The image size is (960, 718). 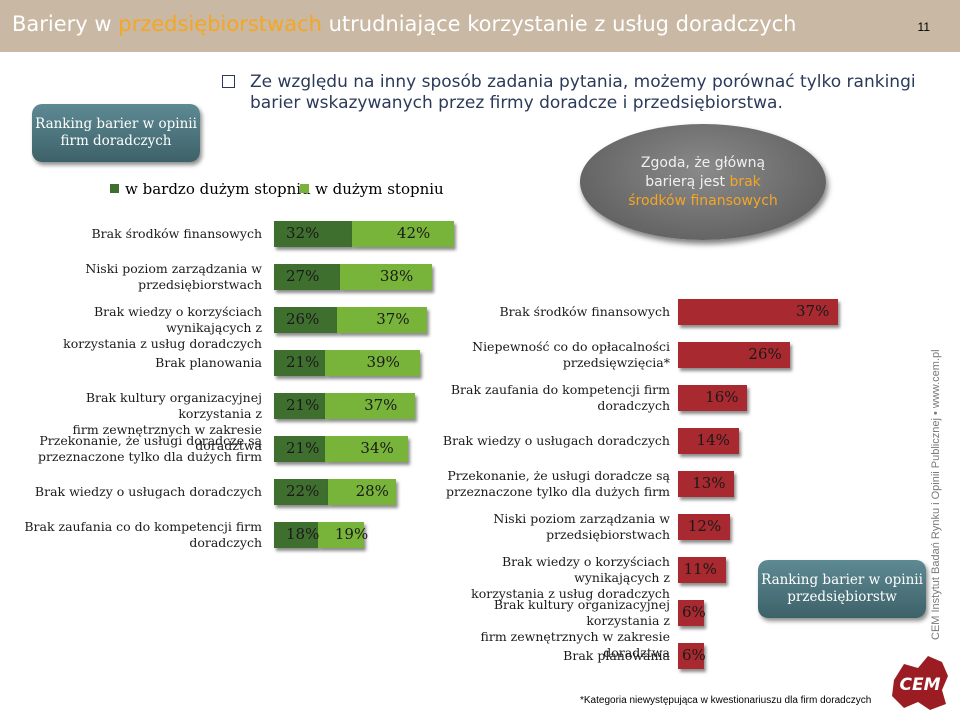 I want to click on right-category-label-line: Brak środków finansowych, so click(x=585, y=311).